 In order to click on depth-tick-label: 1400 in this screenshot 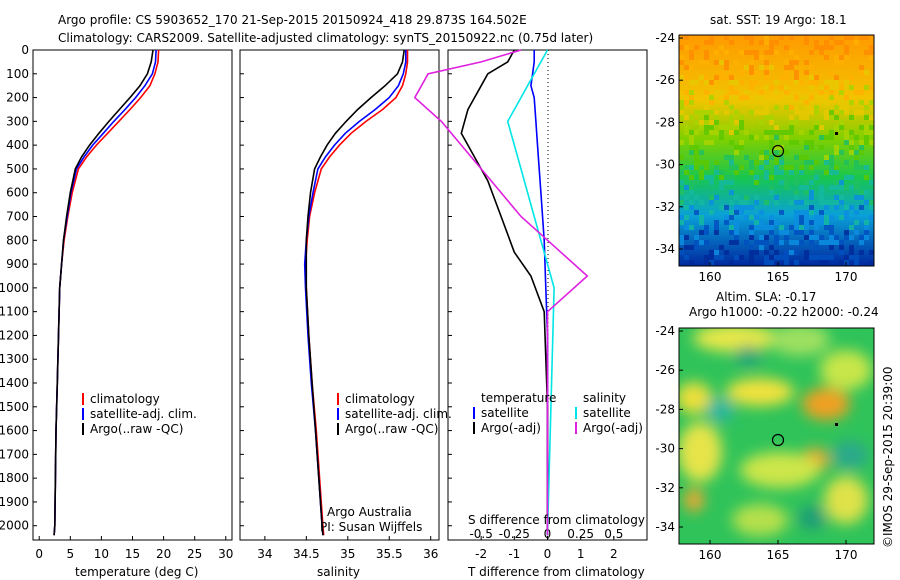, I will do `click(14, 383)`.